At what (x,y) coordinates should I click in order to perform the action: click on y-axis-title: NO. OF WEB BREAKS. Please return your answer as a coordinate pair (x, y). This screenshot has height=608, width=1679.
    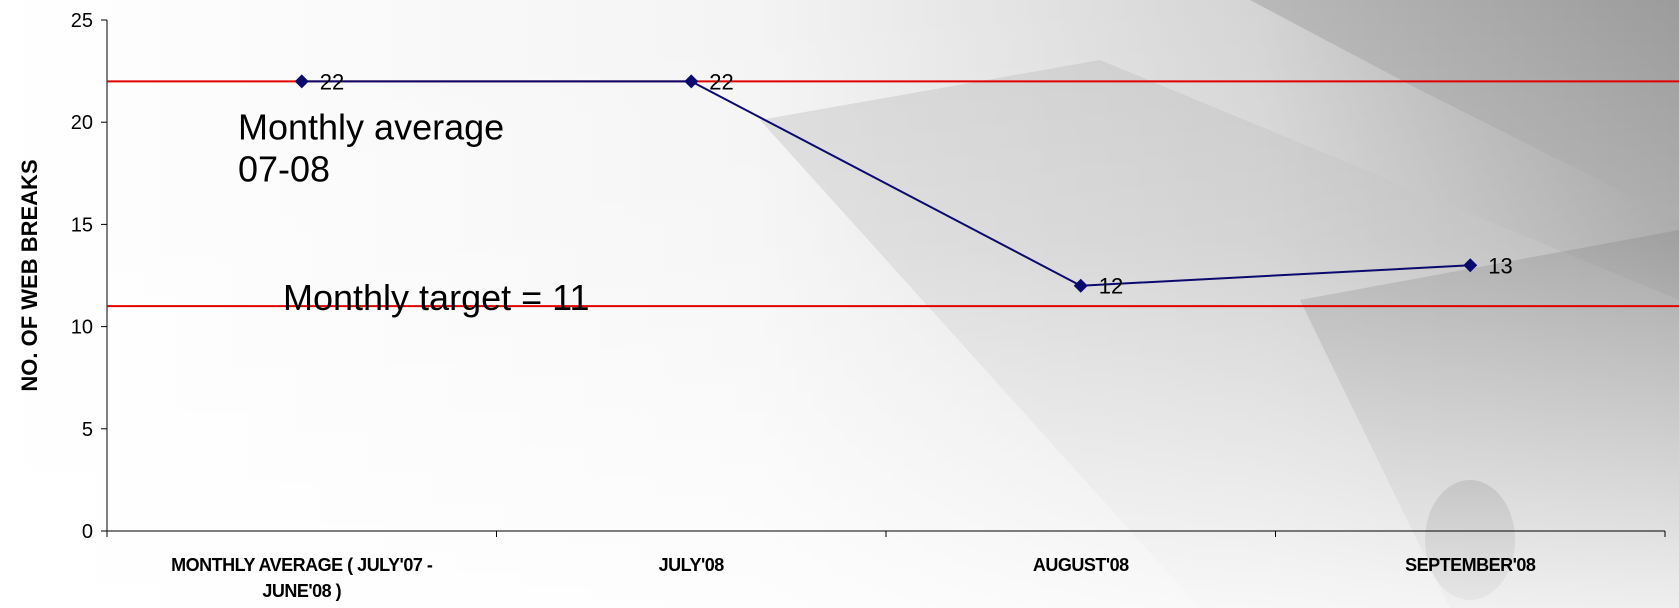
    Looking at the image, I should click on (29, 275).